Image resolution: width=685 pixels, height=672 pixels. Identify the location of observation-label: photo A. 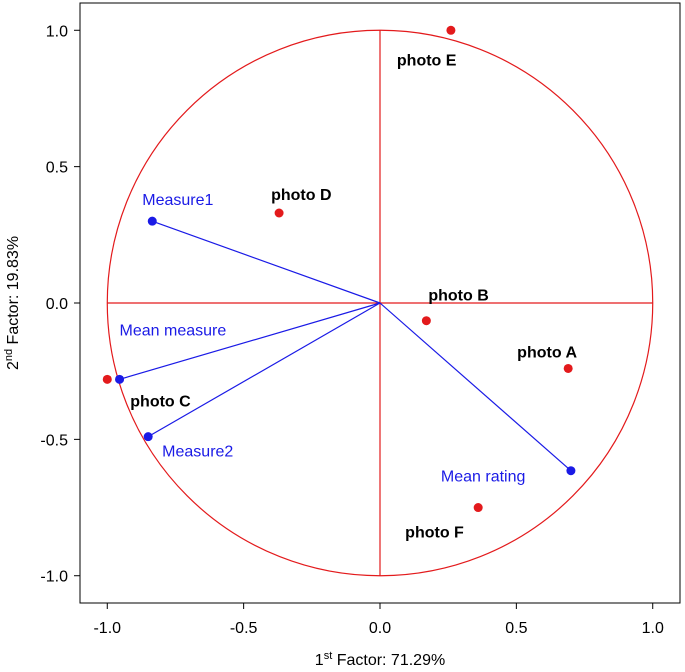
(547, 352).